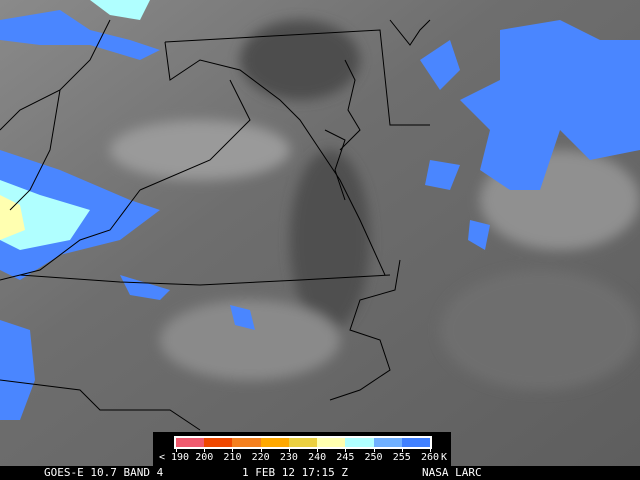 This screenshot has height=480, width=640. What do you see at coordinates (232, 457) in the screenshot?
I see `legend-tick-label: 210` at bounding box center [232, 457].